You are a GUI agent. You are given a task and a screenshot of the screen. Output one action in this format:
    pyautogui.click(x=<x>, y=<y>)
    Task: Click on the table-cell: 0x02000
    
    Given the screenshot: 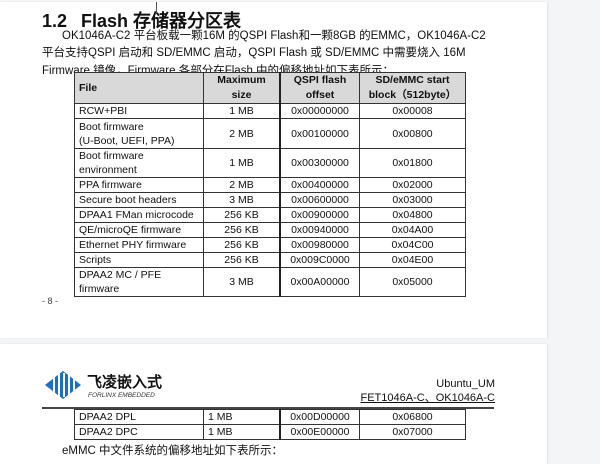 What is the action you would take?
    pyautogui.click(x=412, y=185)
    